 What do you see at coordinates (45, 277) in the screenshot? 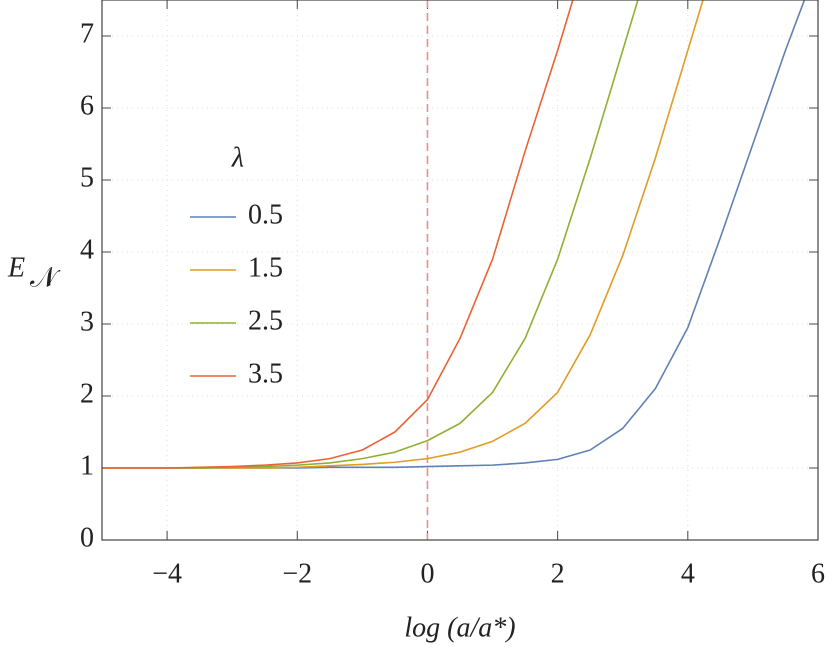
I see `y-axis-label-sub: 𝒩` at bounding box center [45, 277].